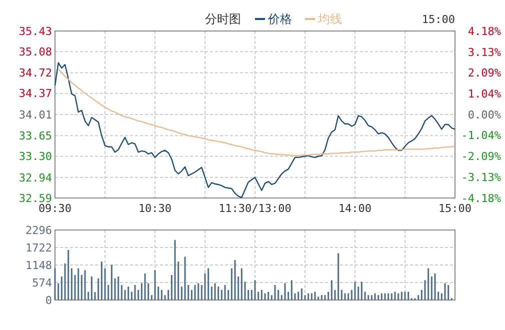  Describe the element at coordinates (39, 265) in the screenshot. I see `y-tick-label: 1148` at that location.